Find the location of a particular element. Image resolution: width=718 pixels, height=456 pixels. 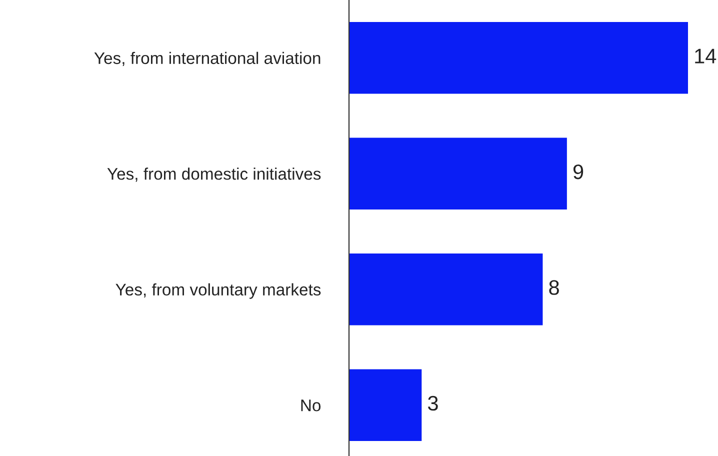

data-label: 14 is located at coordinates (705, 56).